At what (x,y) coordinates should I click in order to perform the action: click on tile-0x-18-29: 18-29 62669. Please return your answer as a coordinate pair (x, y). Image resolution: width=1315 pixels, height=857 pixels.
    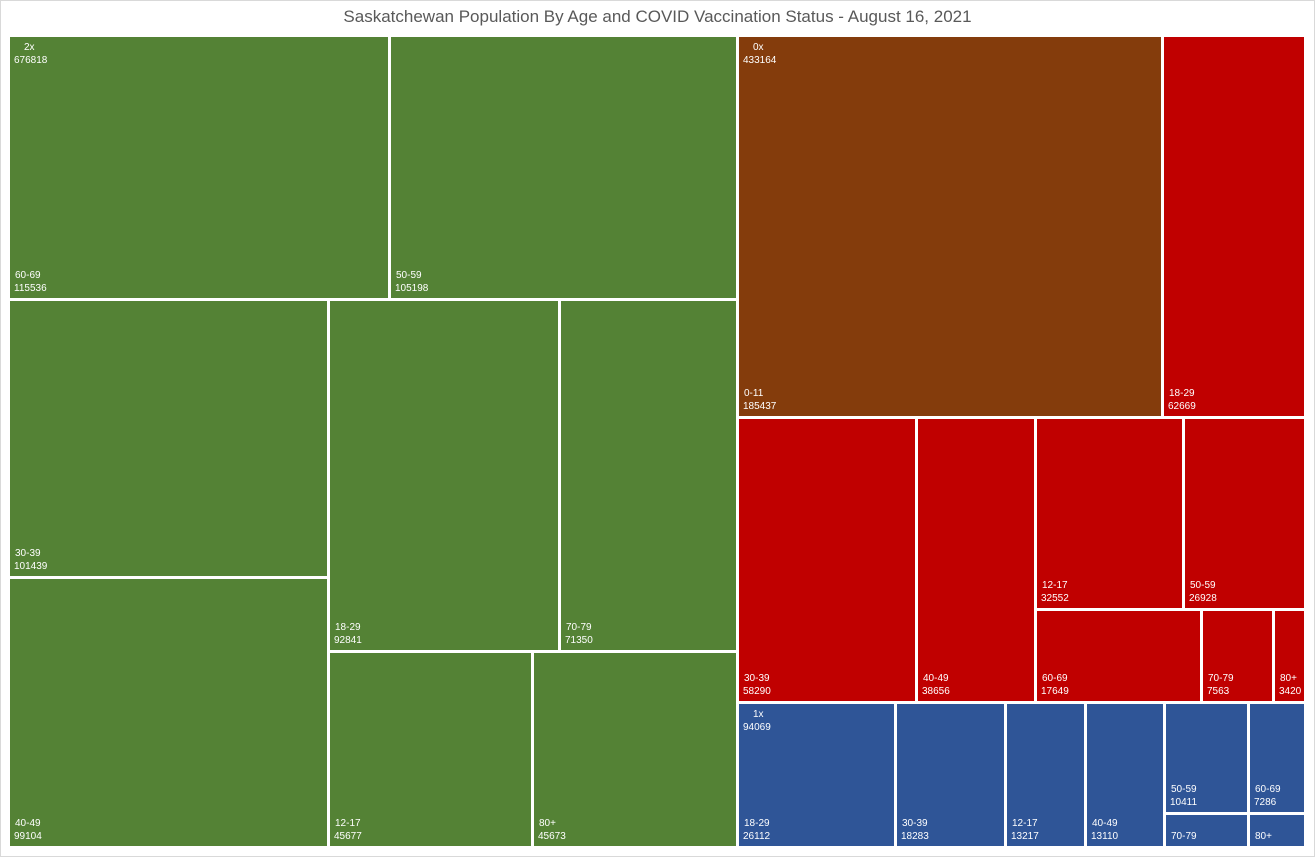
    Looking at the image, I should click on (1234, 226).